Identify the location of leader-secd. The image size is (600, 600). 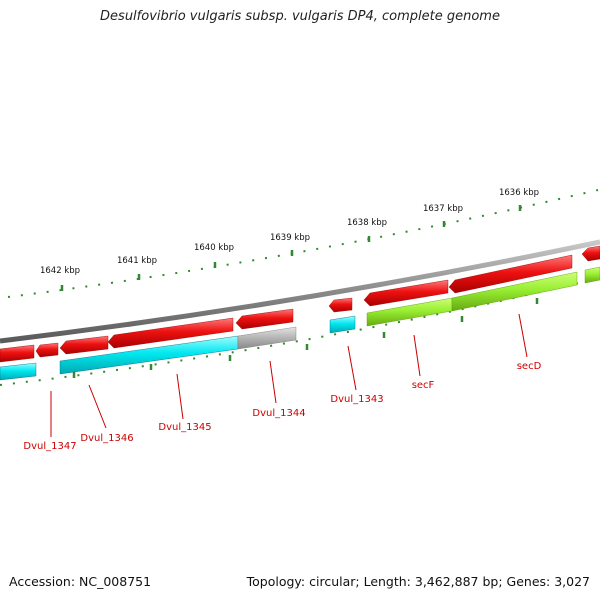
(523, 335).